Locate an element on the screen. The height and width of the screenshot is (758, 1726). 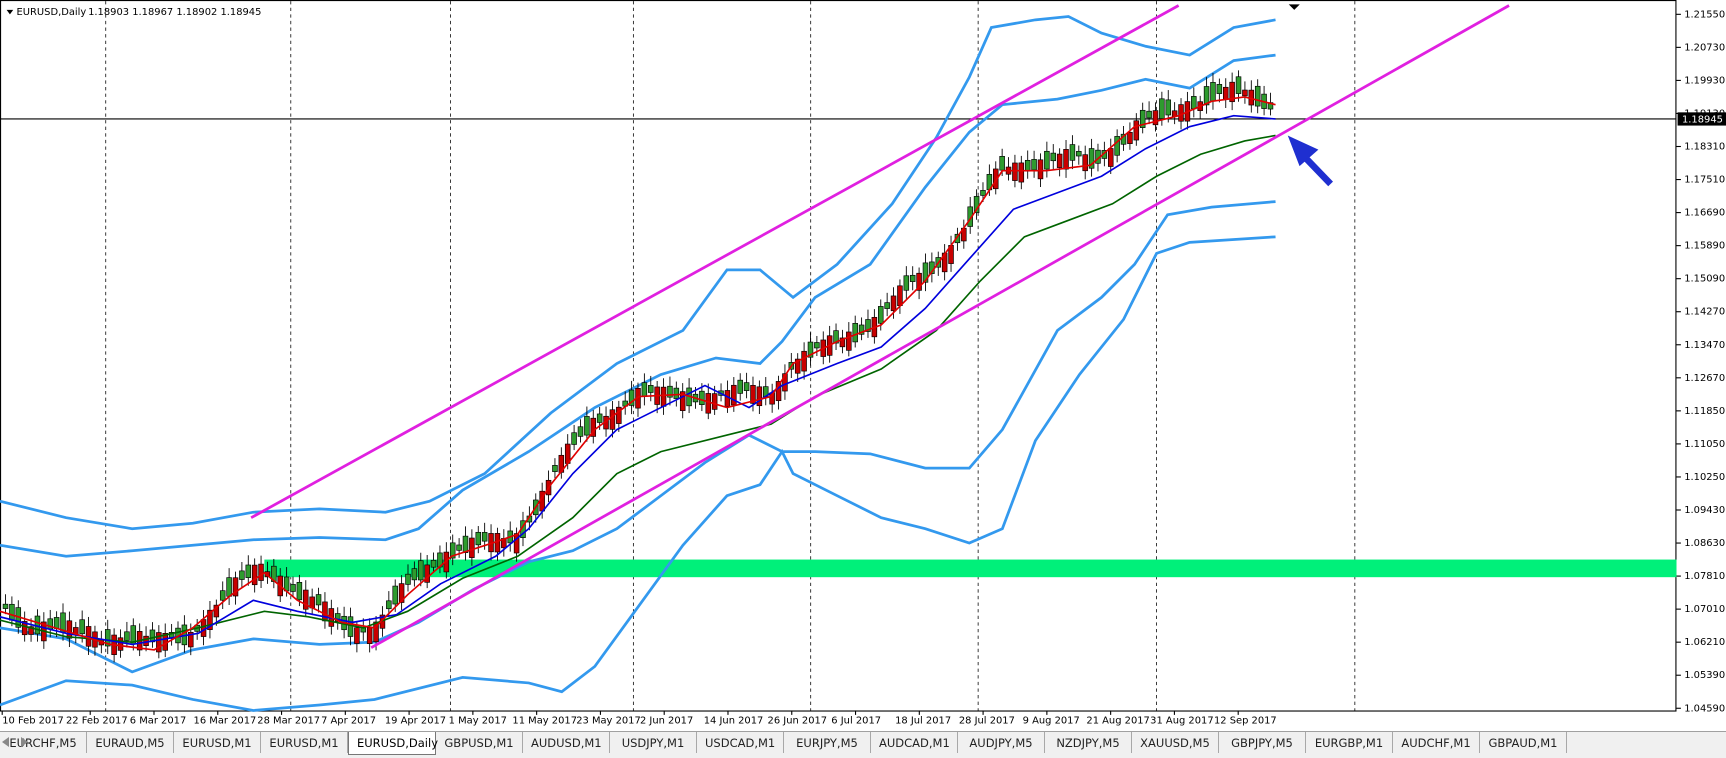
chart-tab: NZDJPY,M5 is located at coordinates (1088, 742).